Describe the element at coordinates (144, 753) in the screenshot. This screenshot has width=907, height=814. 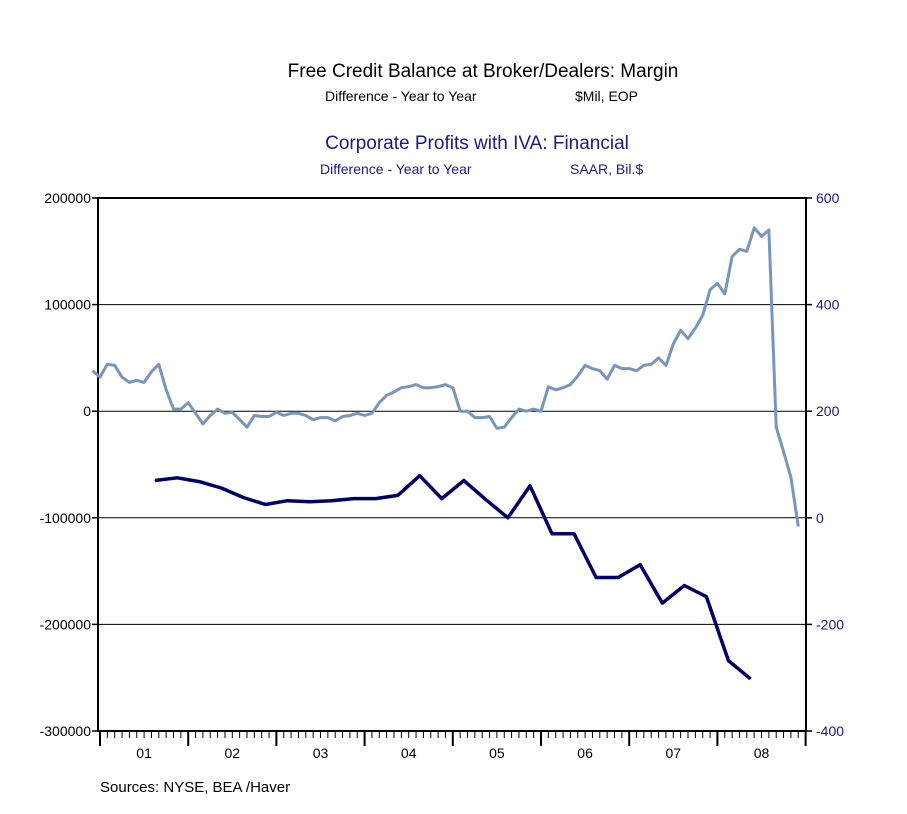
I see `x-tick-label: 01` at that location.